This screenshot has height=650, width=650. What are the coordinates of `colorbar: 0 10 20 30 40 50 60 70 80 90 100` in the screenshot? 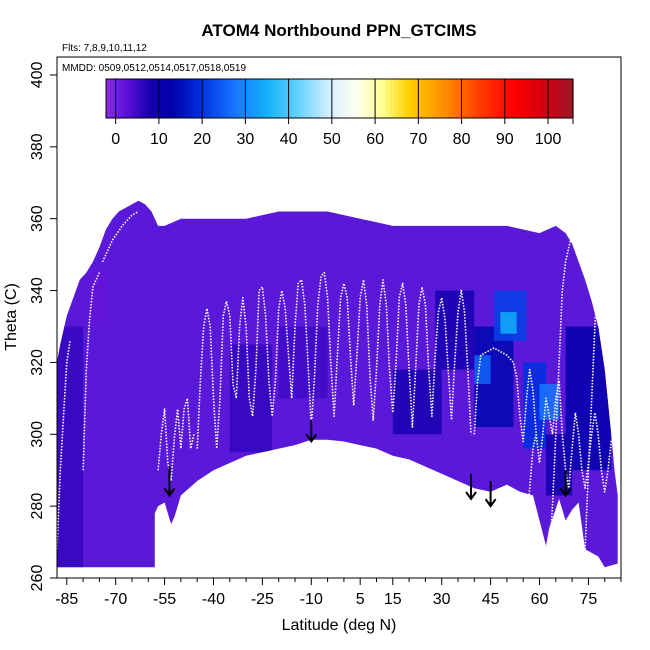 It's located at (339, 113).